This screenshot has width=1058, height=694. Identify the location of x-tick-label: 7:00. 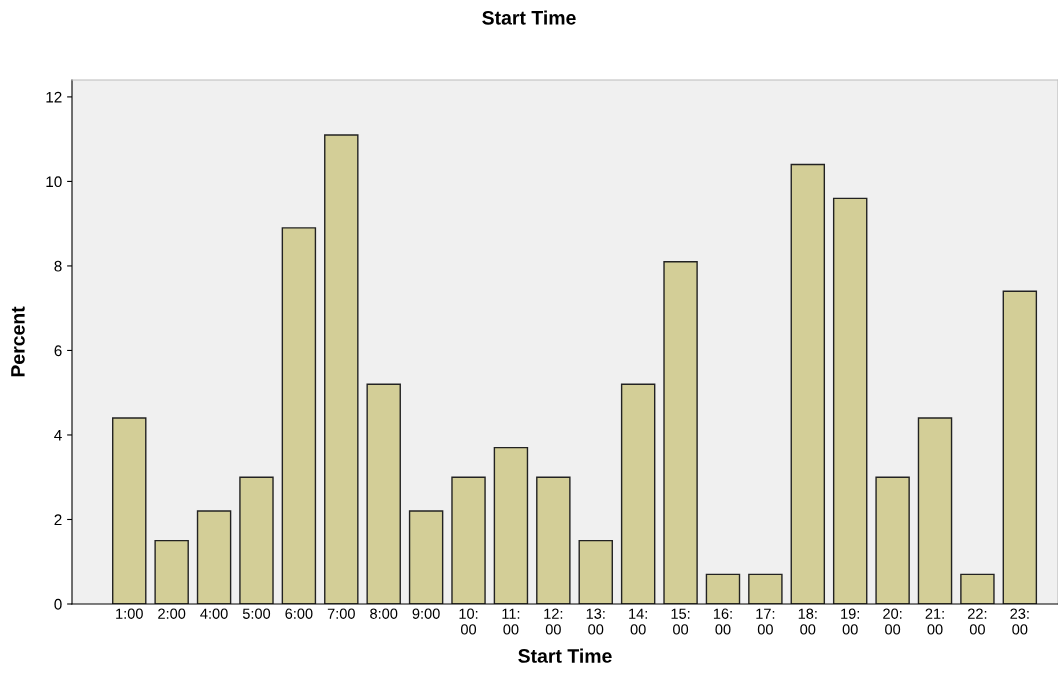
(341, 613).